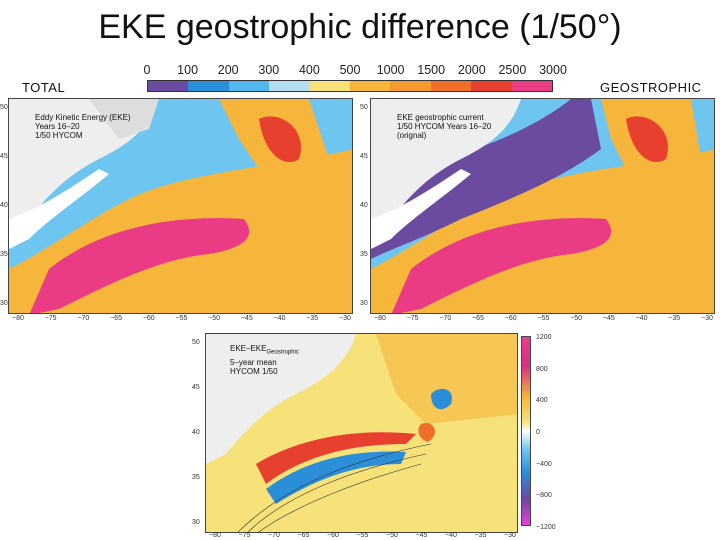 Image resolution: width=720 pixels, height=540 pixels. What do you see at coordinates (526, 431) in the screenshot?
I see `difference-colorbar` at bounding box center [526, 431].